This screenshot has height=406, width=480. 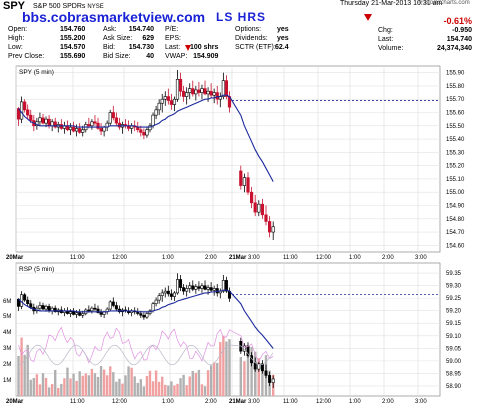 I want to click on volume-tick-label: 5M, so click(x=7, y=317).